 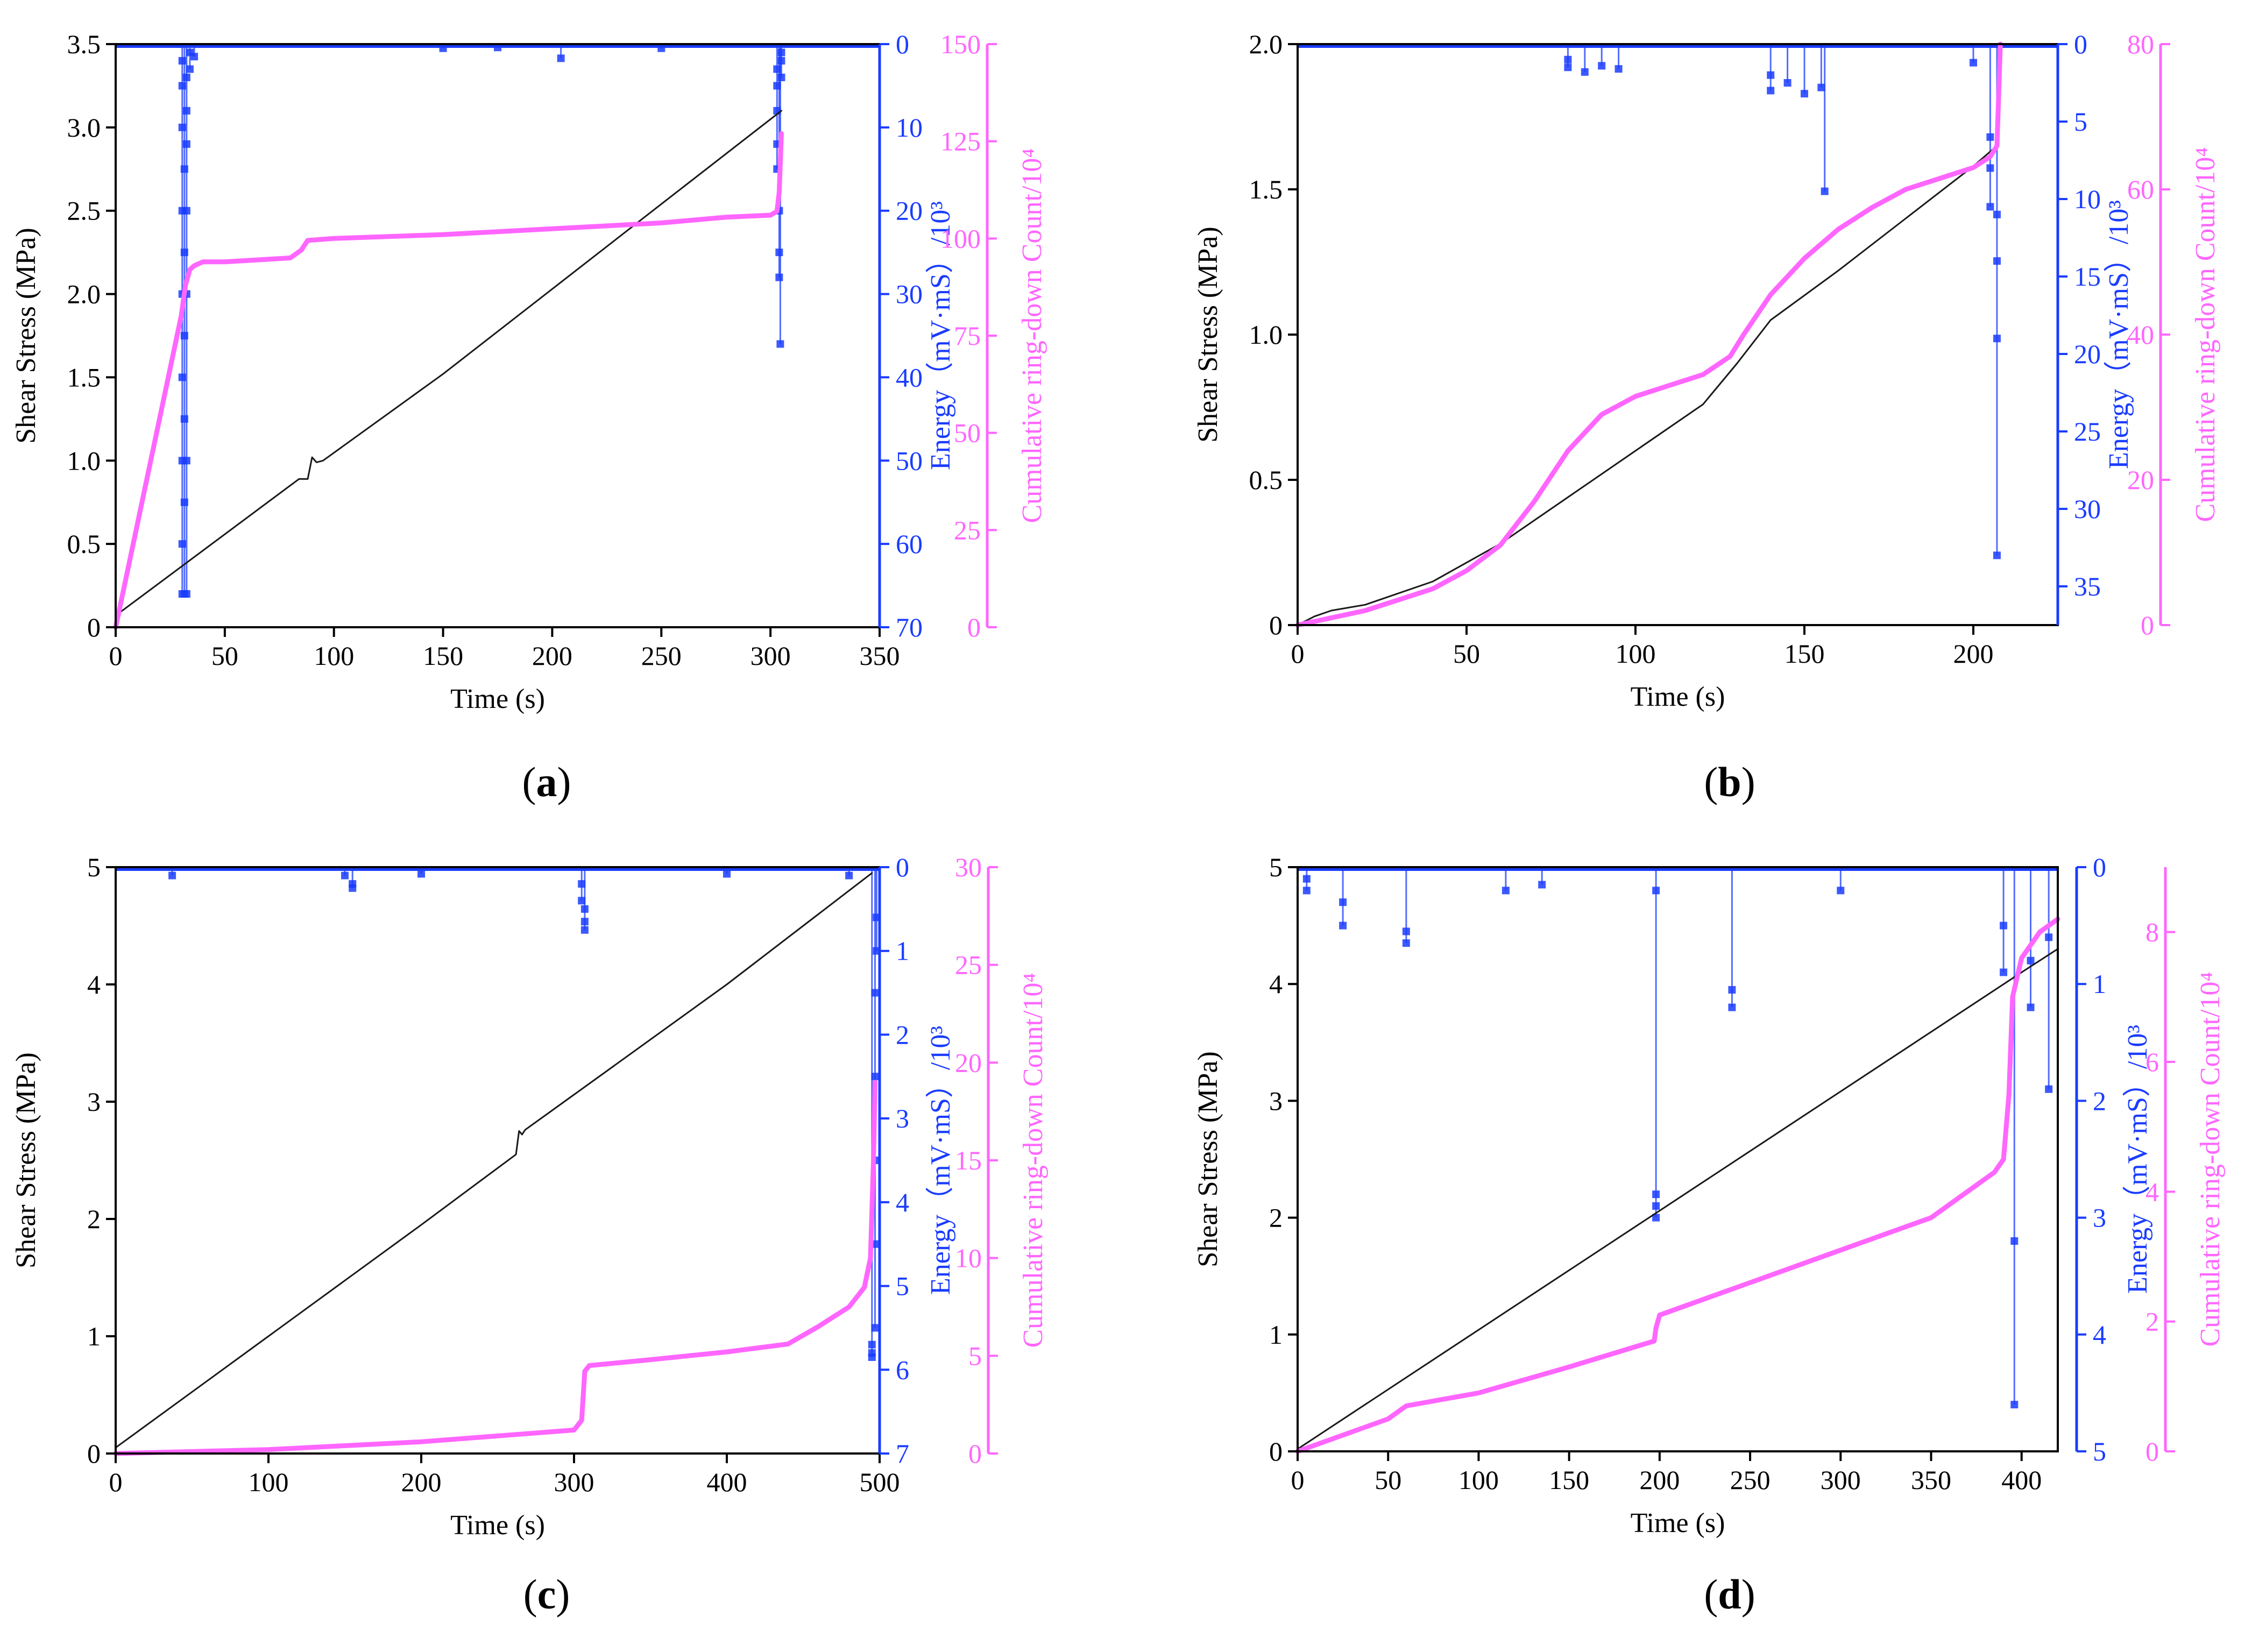 I want to click on panel-b-x-tick-label-4: 200, so click(x=1974, y=654).